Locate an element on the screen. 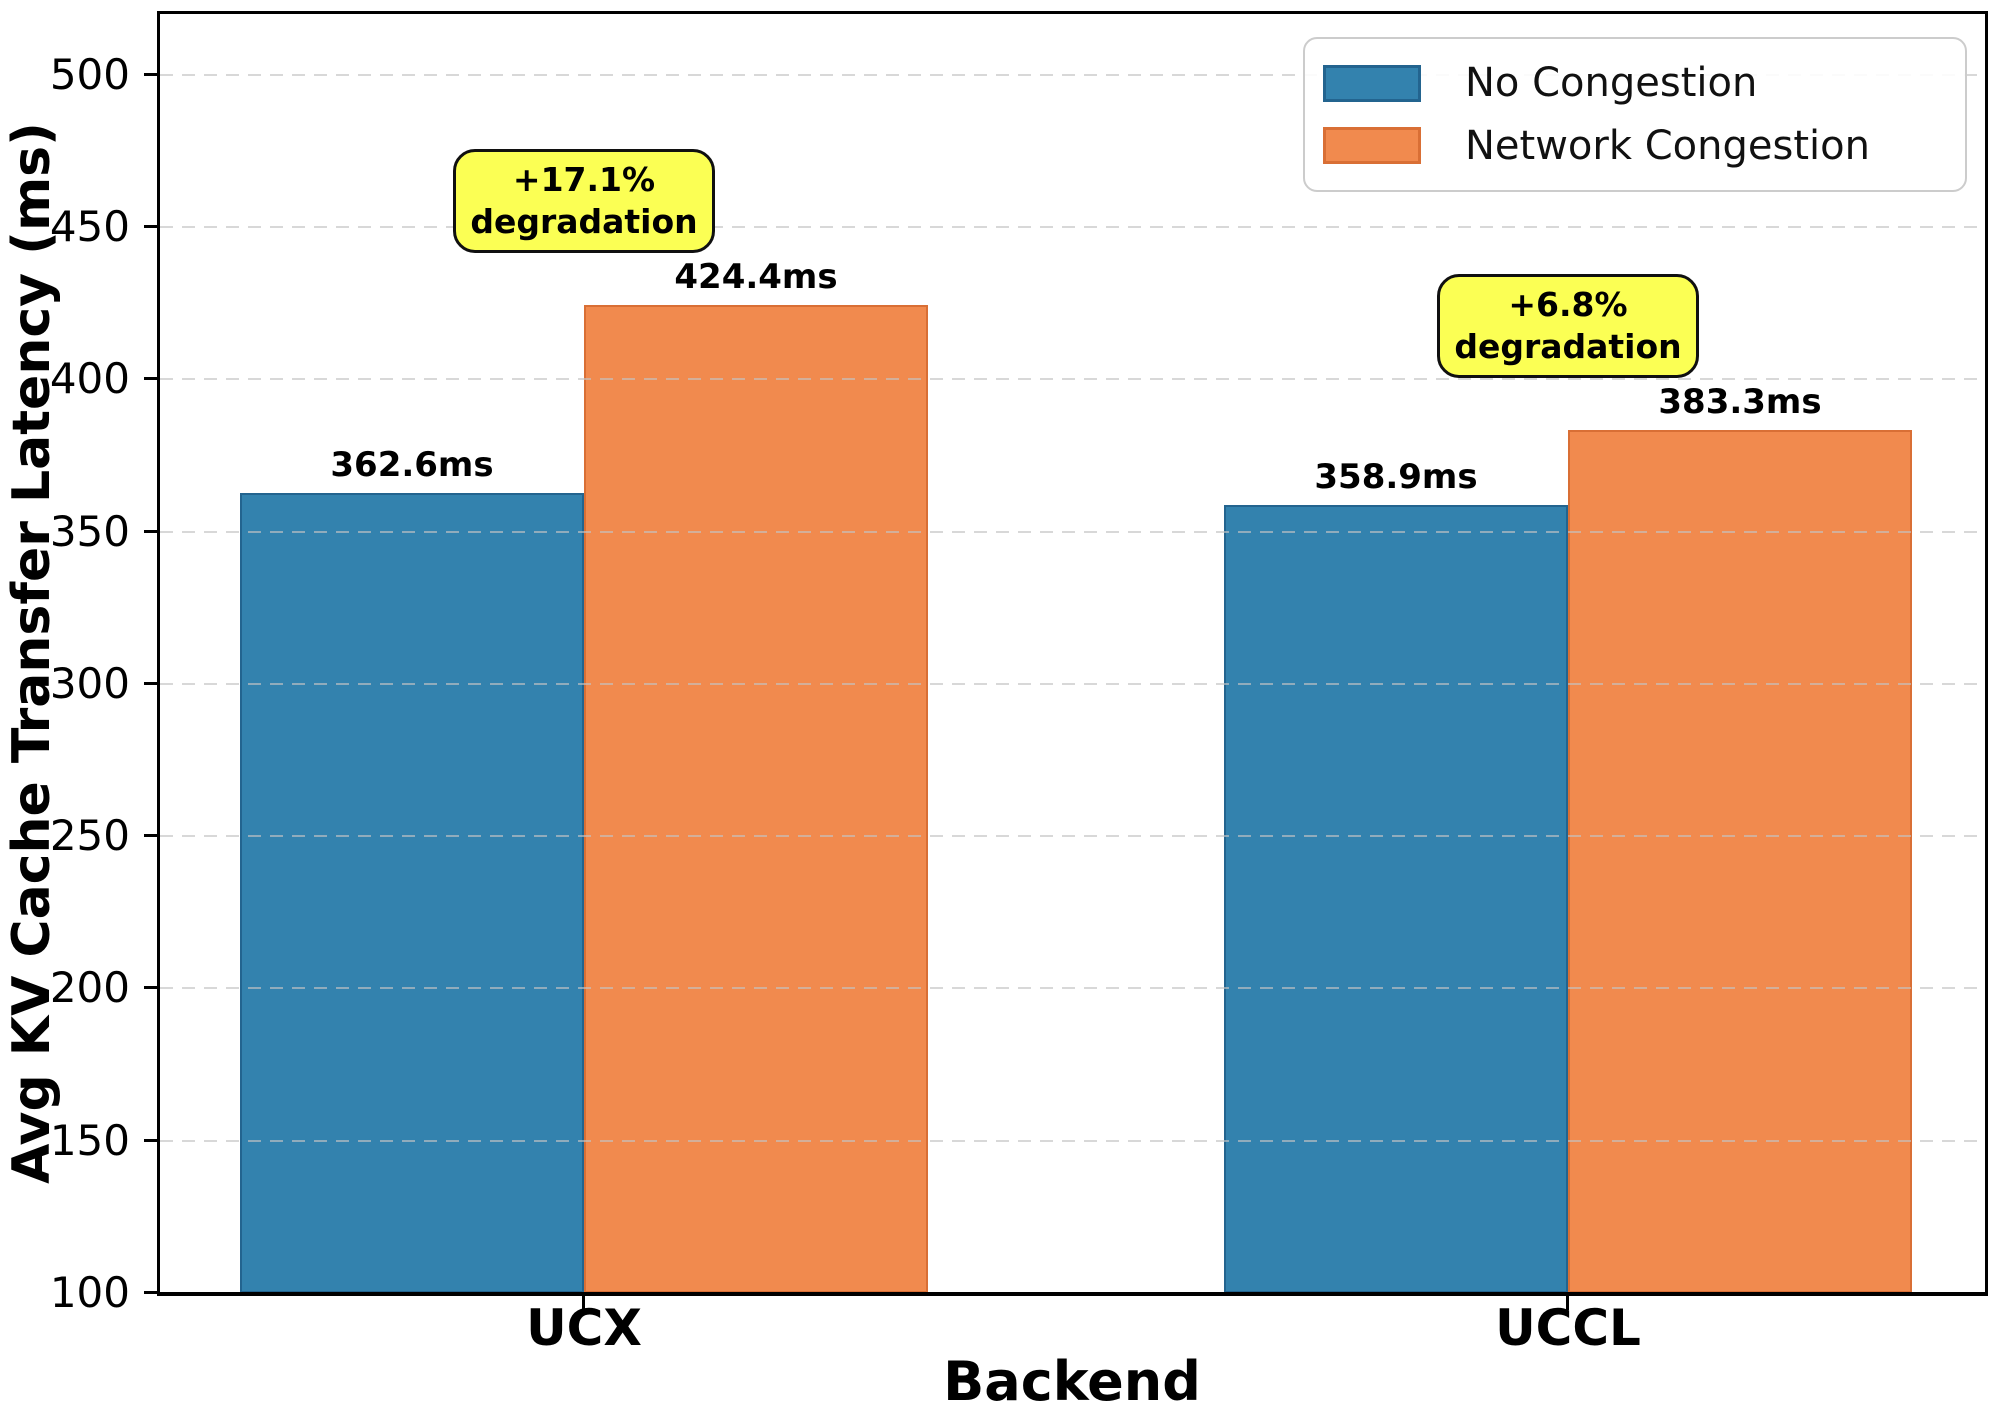 This screenshot has height=1423, width=1999. legend-item-no-congestion: No Congestion is located at coordinates (1644, 83).